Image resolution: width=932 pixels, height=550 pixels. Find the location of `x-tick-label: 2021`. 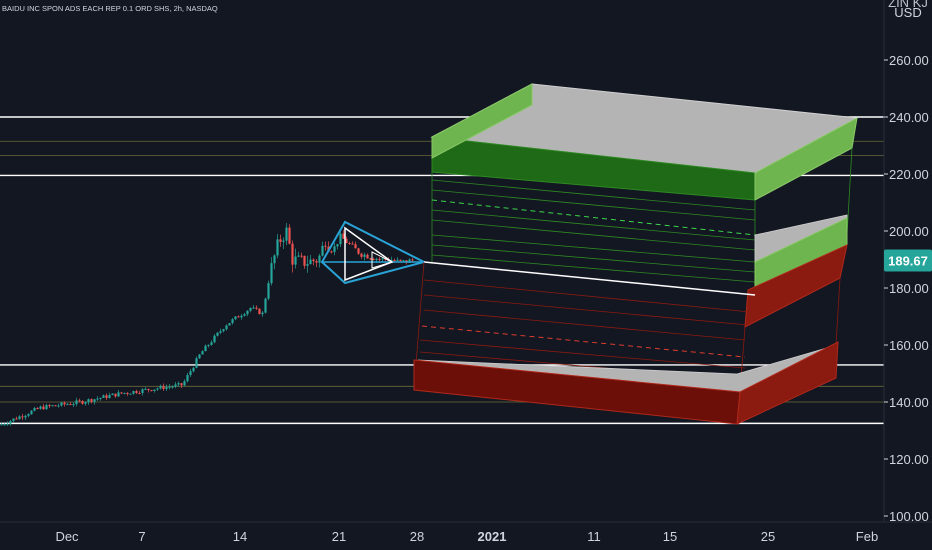

x-tick-label: 2021 is located at coordinates (492, 536).